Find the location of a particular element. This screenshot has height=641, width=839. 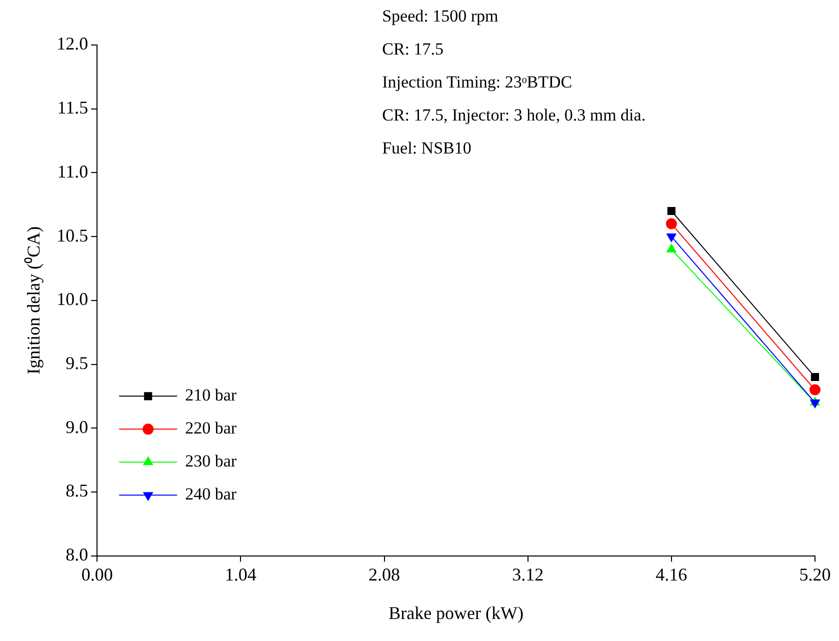

x-tick-label: 1.04 is located at coordinates (240, 574).